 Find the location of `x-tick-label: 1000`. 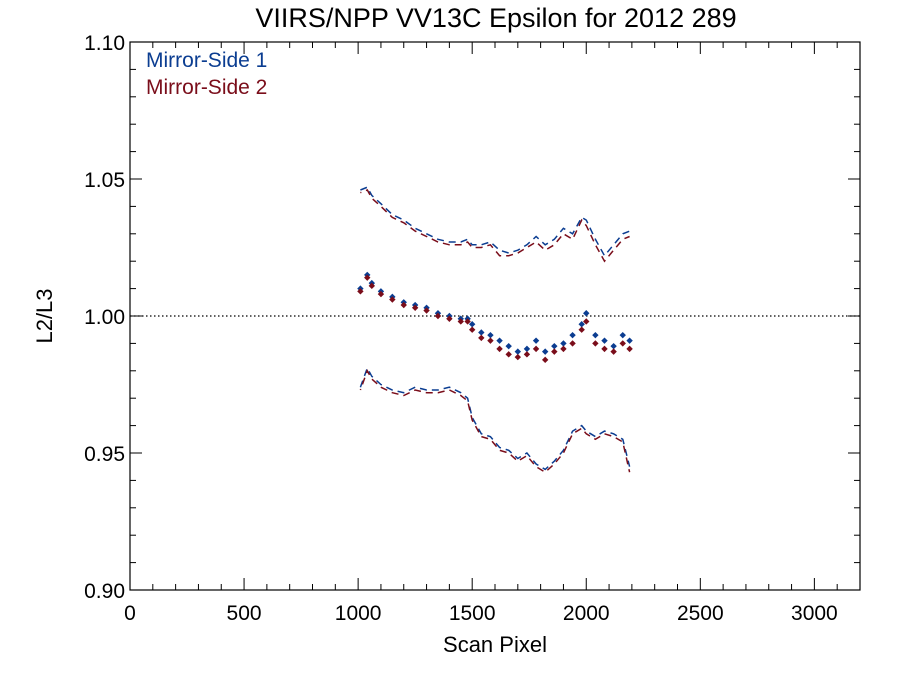

x-tick-label: 1000 is located at coordinates (358, 613).